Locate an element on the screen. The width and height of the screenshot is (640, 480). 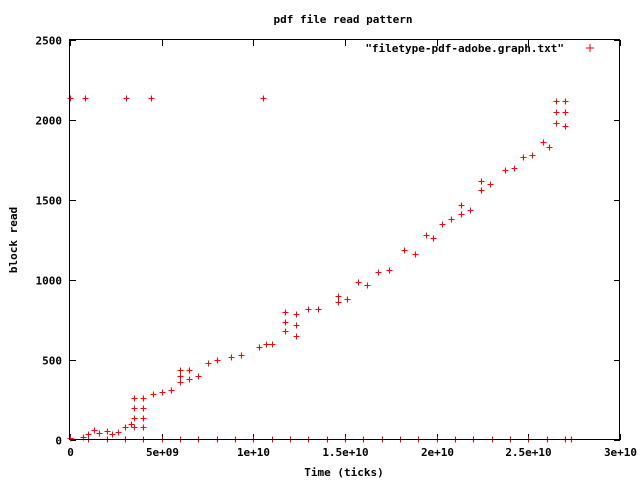
legend: "filetype-pdf-adobe.graph.txt" is located at coordinates (479, 48).